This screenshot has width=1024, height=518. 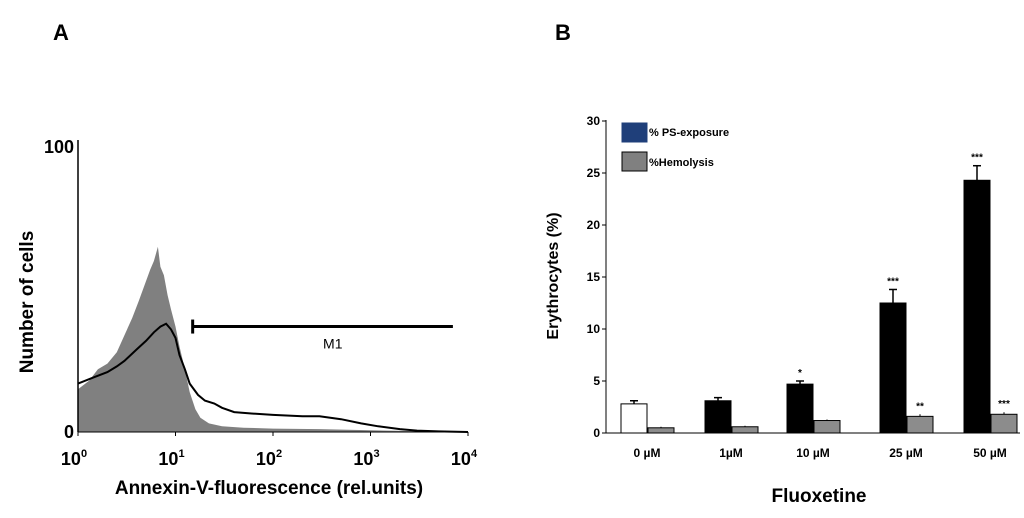 I want to click on histogram-x-tick-label: 10⁴, so click(x=464, y=458).